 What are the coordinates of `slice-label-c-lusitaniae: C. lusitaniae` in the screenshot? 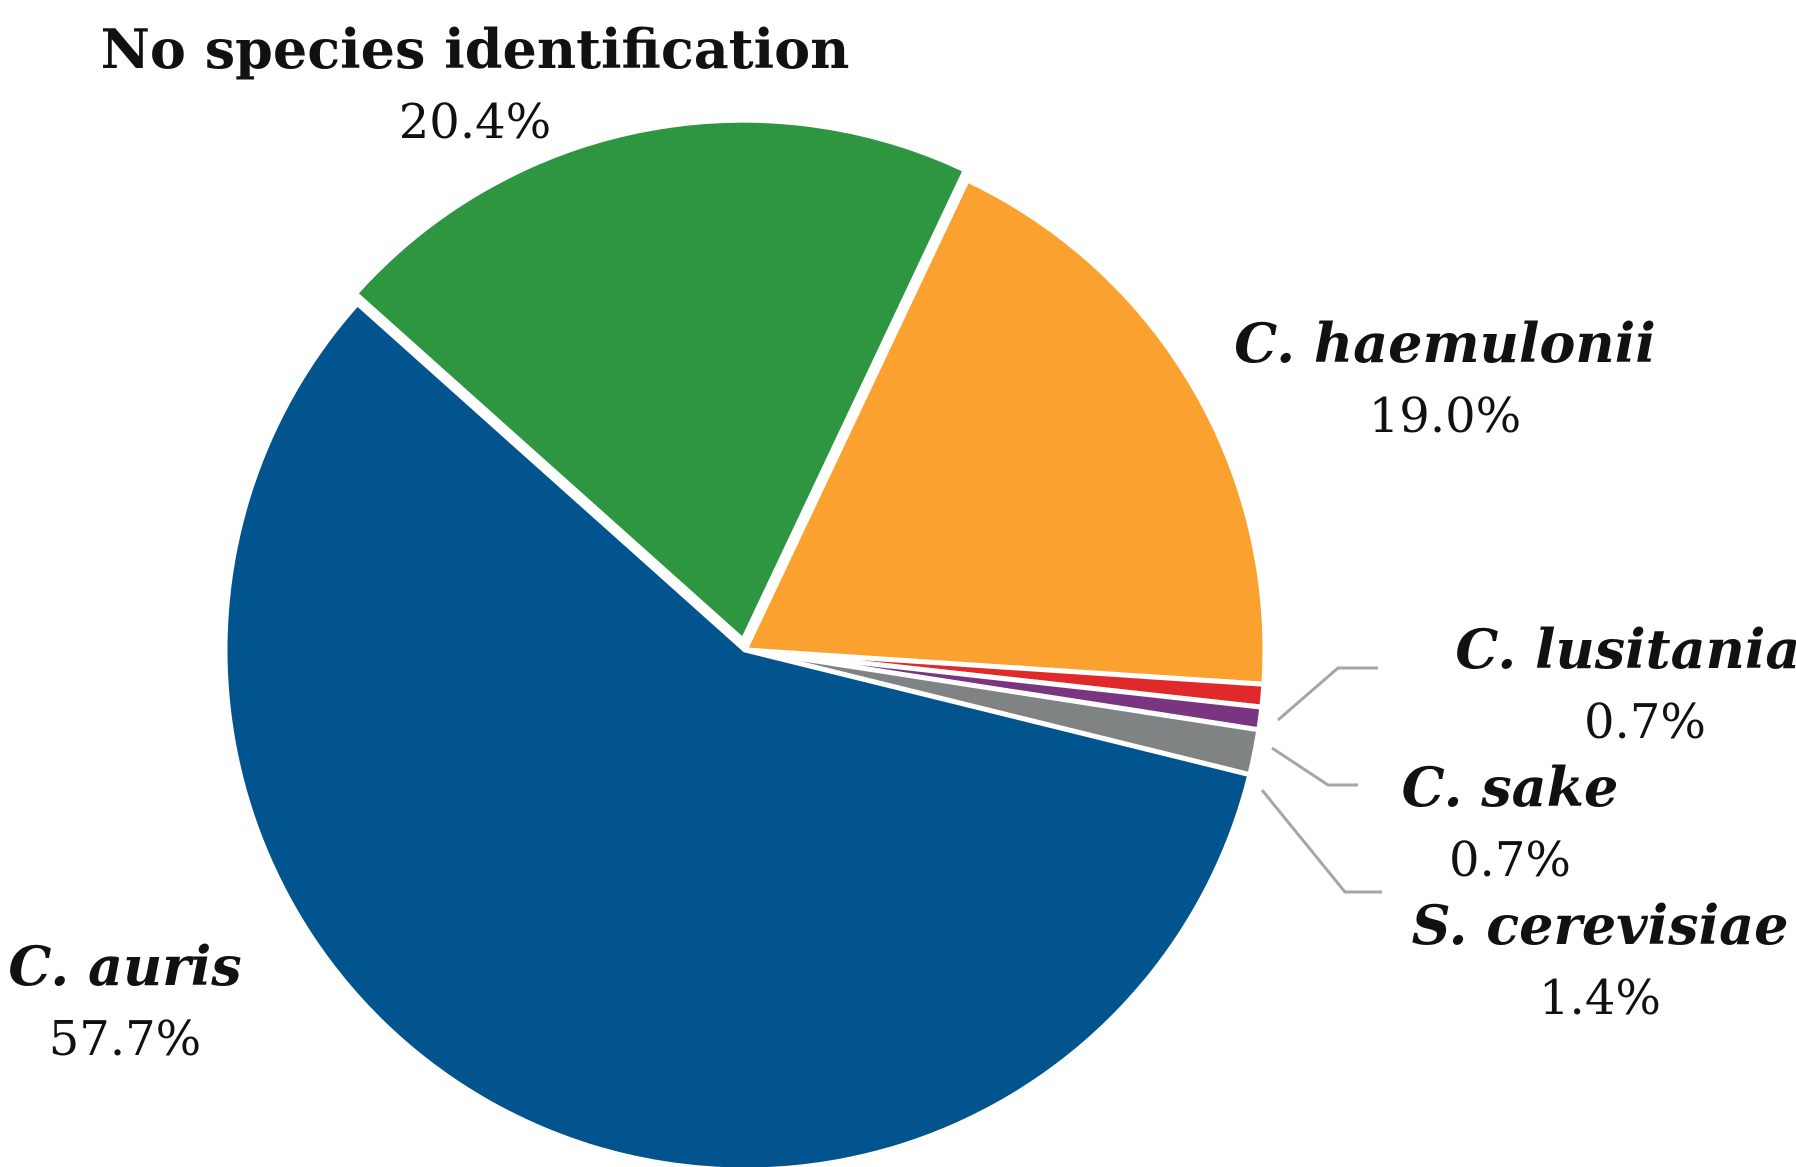 It's located at (1625, 649).